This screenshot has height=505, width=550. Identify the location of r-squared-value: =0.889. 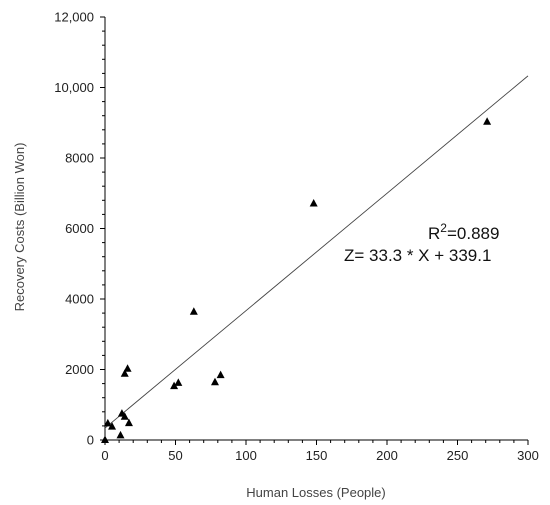
(473, 233).